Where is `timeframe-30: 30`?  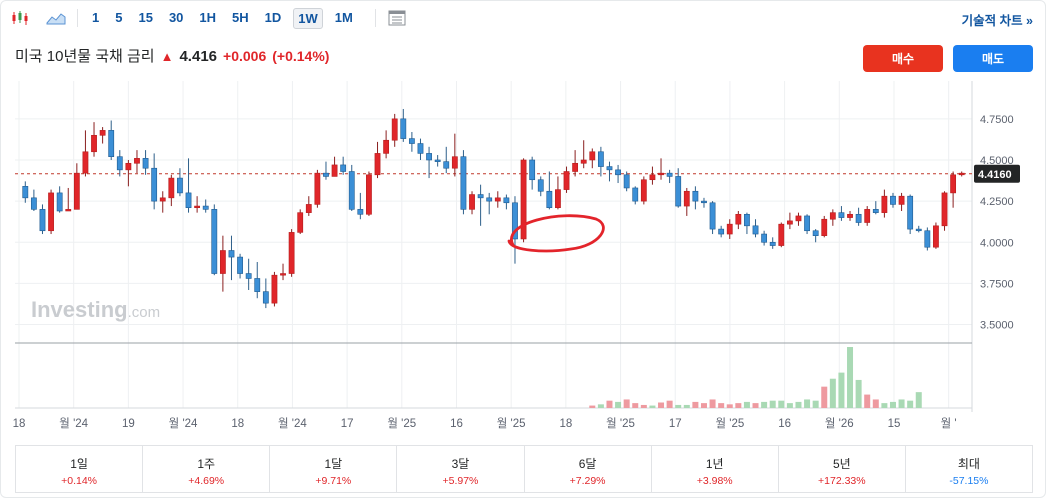
timeframe-30: 30 is located at coordinates (176, 17).